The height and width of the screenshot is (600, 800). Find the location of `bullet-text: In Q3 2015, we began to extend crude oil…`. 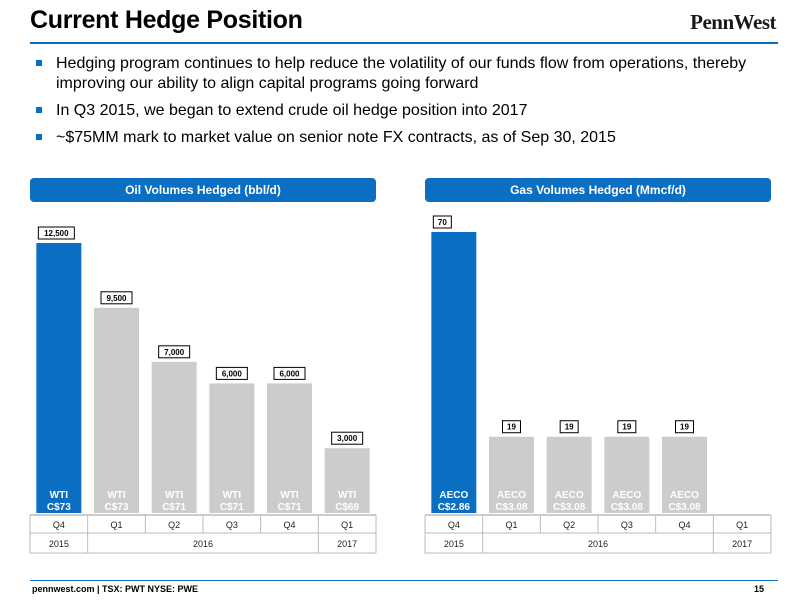

bullet-text: In Q3 2015, we began to extend crude oil… is located at coordinates (292, 110).